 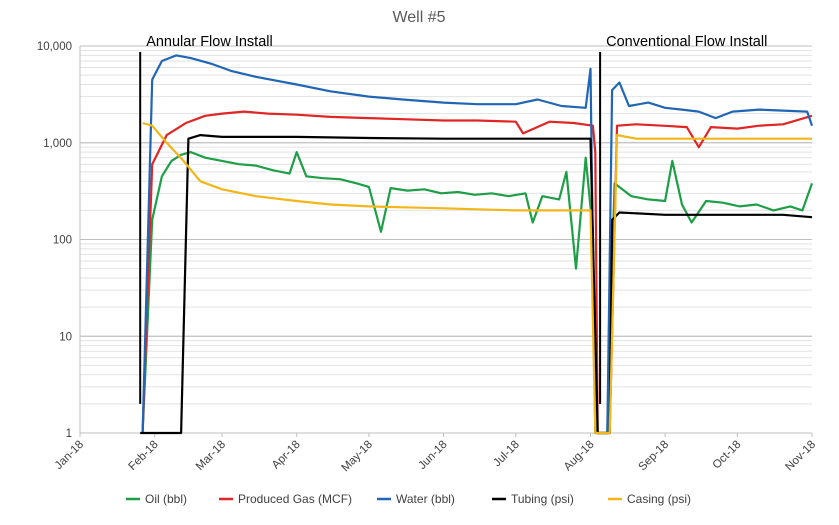 I want to click on x-tick-label: May-18, so click(x=357, y=457).